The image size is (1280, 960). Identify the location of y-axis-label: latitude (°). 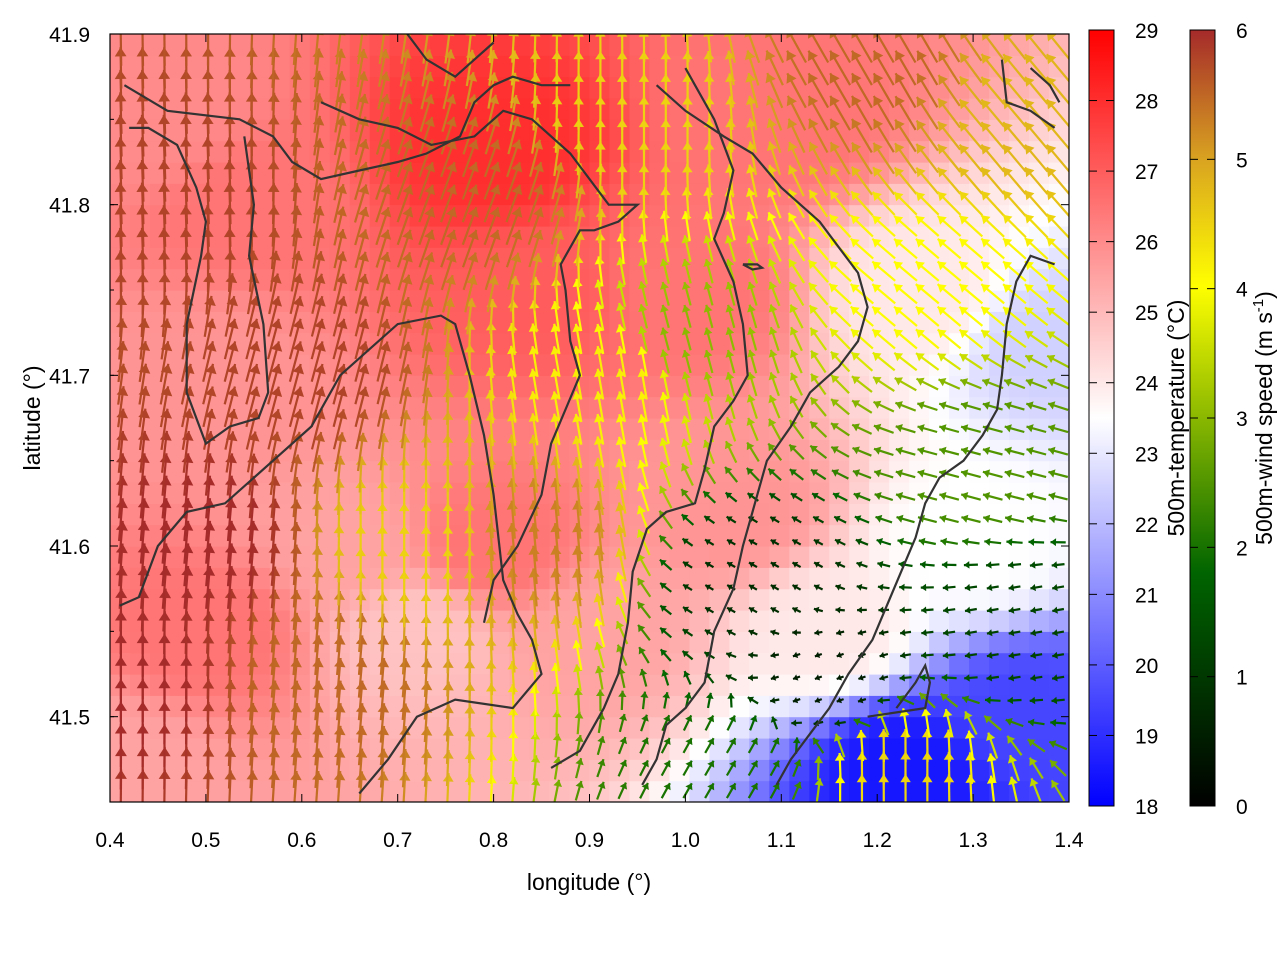
(32, 417).